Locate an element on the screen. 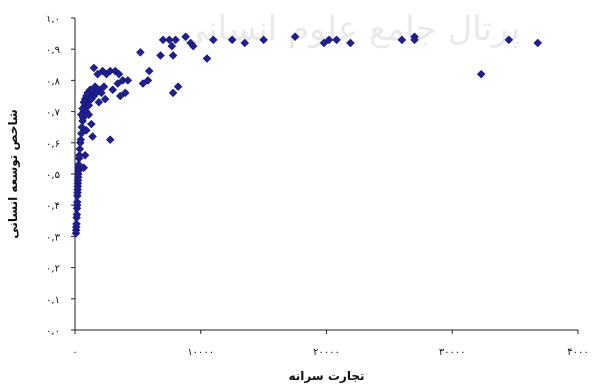 The height and width of the screenshot is (387, 593). x-tick-label: ۳۰۰۰۰ is located at coordinates (452, 352).